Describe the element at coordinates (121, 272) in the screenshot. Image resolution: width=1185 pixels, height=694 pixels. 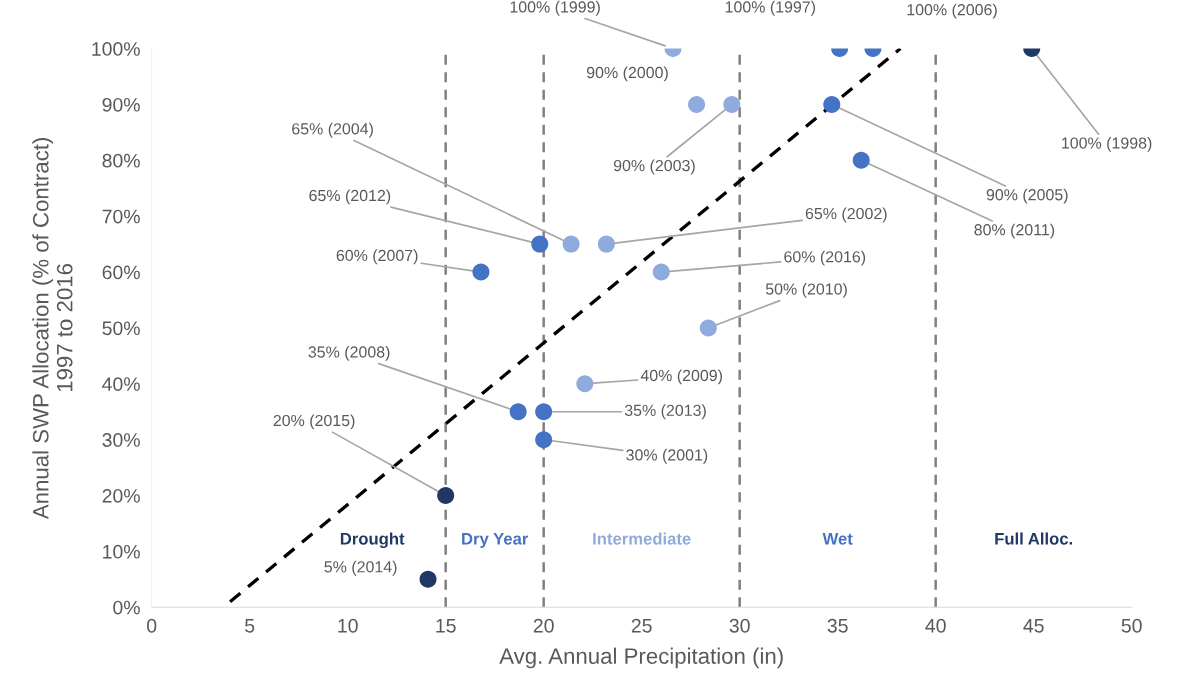
I see `y-tick-label: 60%` at that location.